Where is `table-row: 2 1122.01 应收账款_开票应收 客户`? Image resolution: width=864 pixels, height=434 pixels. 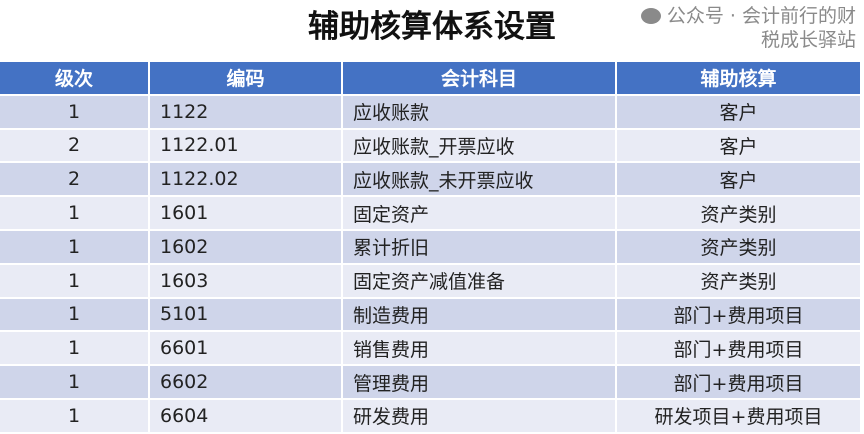 table-row: 2 1122.01 应收账款_开票应收 客户 is located at coordinates (430, 145).